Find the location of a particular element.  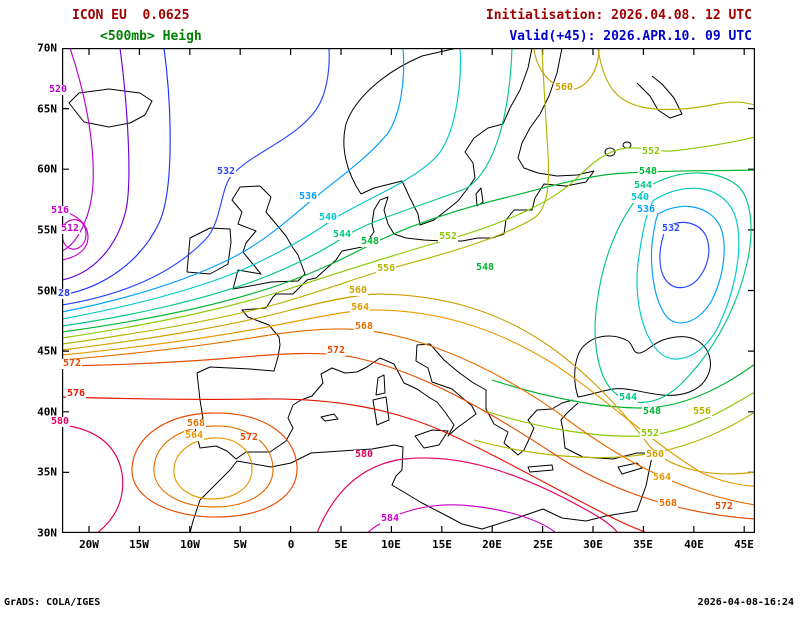

lat-label: 35N is located at coordinates (47, 472).